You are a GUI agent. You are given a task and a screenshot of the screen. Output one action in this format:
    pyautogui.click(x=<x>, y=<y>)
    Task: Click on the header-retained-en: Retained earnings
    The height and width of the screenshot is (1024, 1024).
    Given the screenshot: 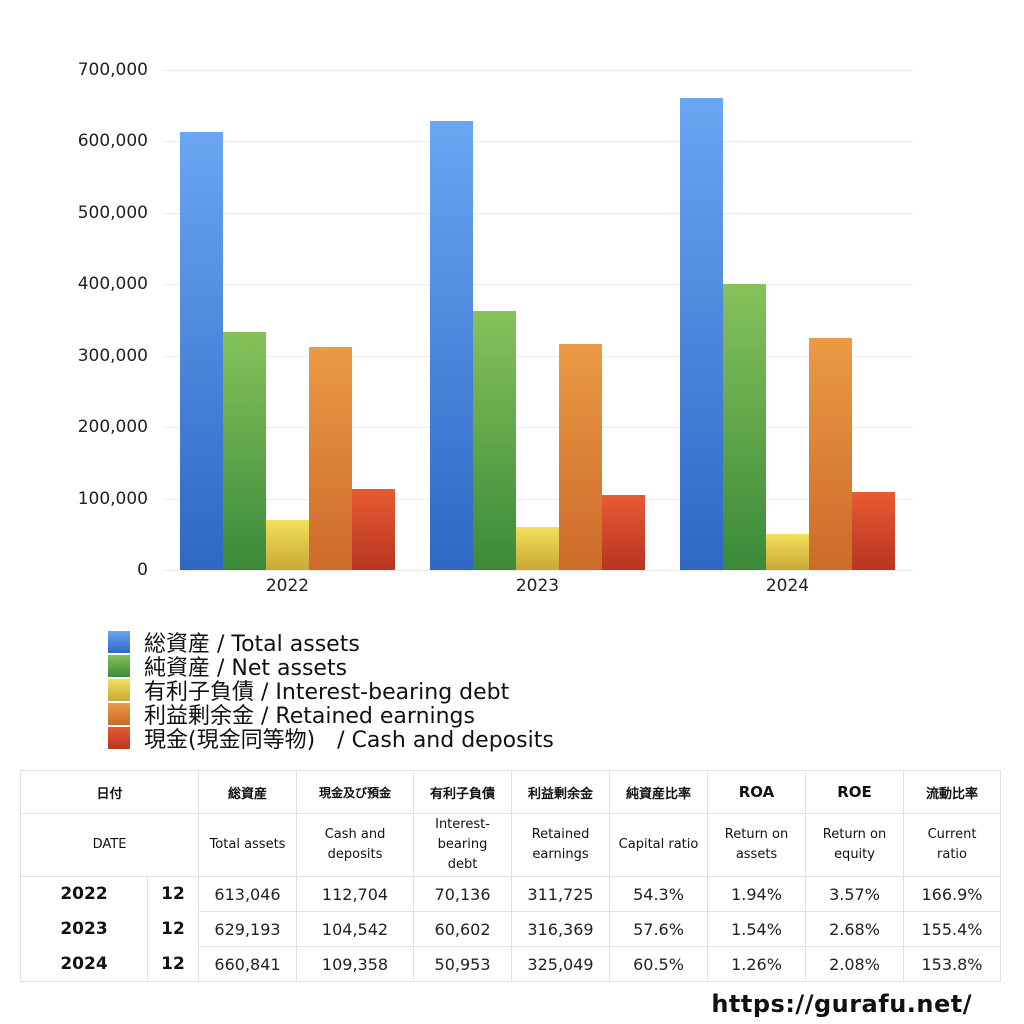 What is the action you would take?
    pyautogui.click(x=561, y=845)
    